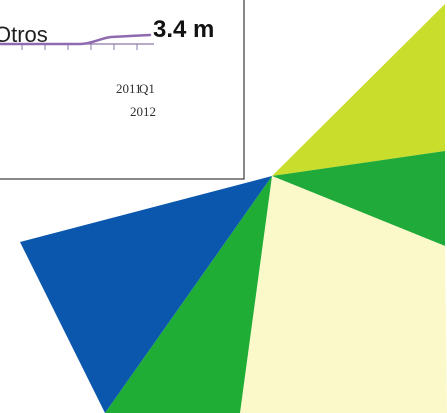 Image resolution: width=447 pixels, height=413 pixels. Describe the element at coordinates (147, 88) in the screenshot. I see `x-tick-label-q1: Q1` at that location.